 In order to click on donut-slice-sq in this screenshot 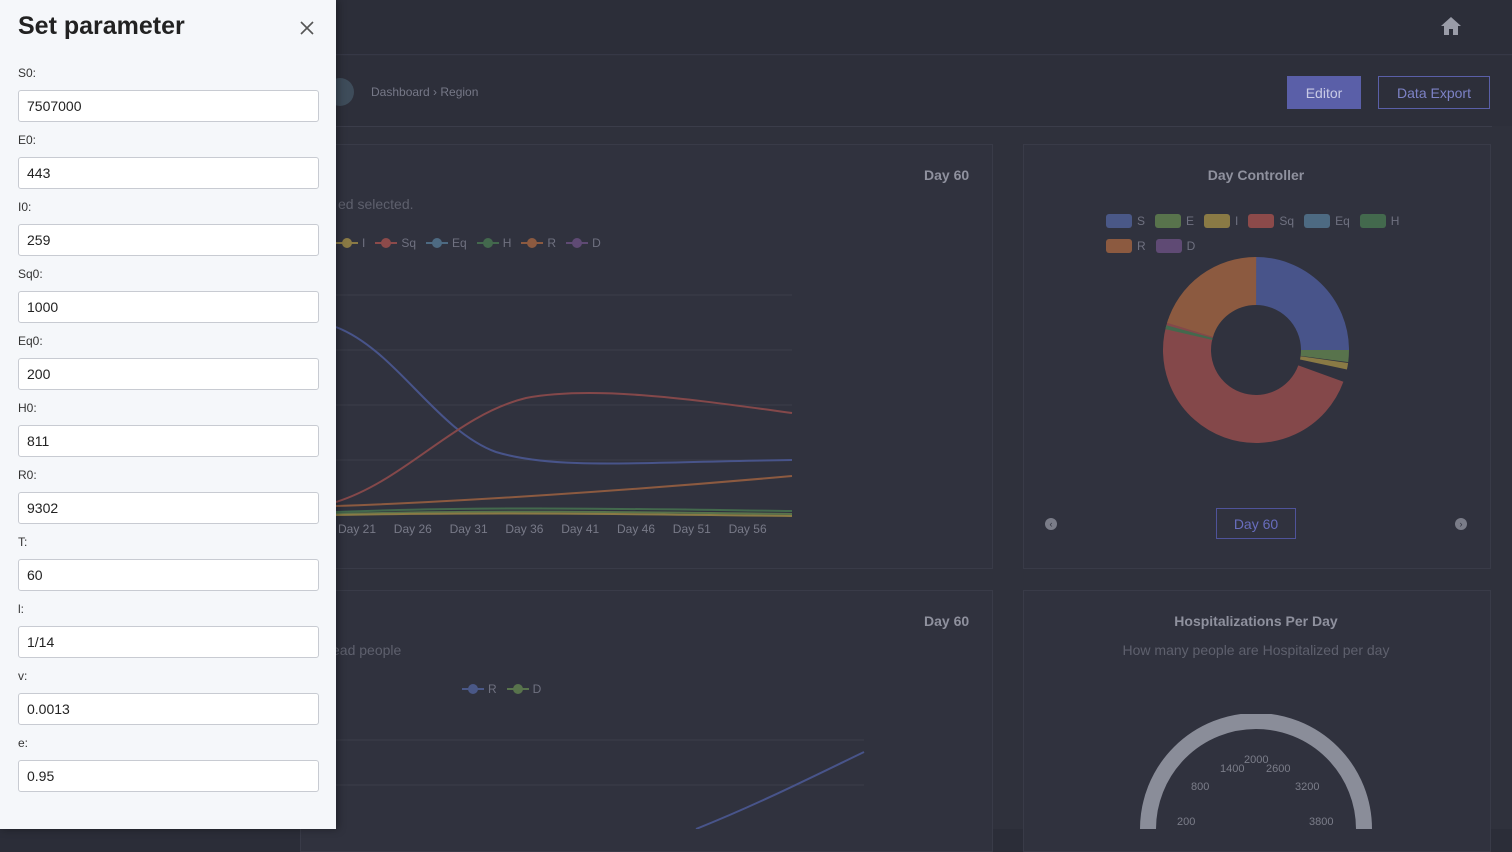, I will do `click(1256, 350)`.